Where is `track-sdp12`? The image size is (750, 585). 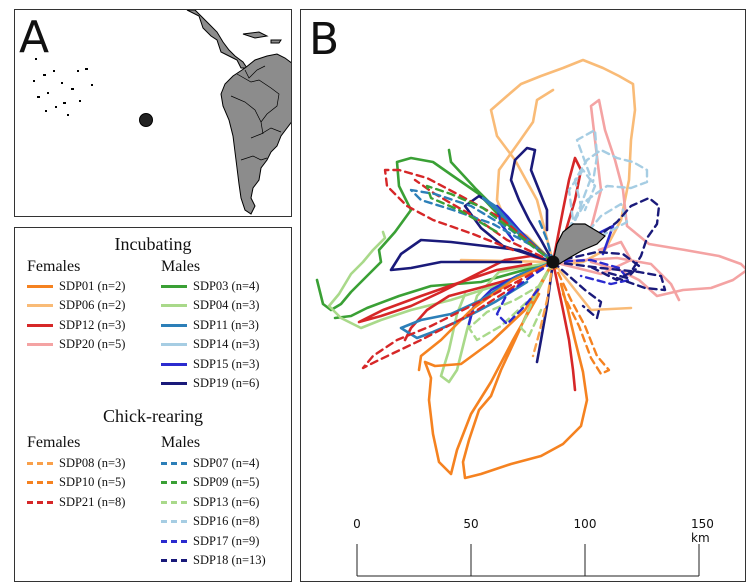 track-sdp12 is located at coordinates (470, 274).